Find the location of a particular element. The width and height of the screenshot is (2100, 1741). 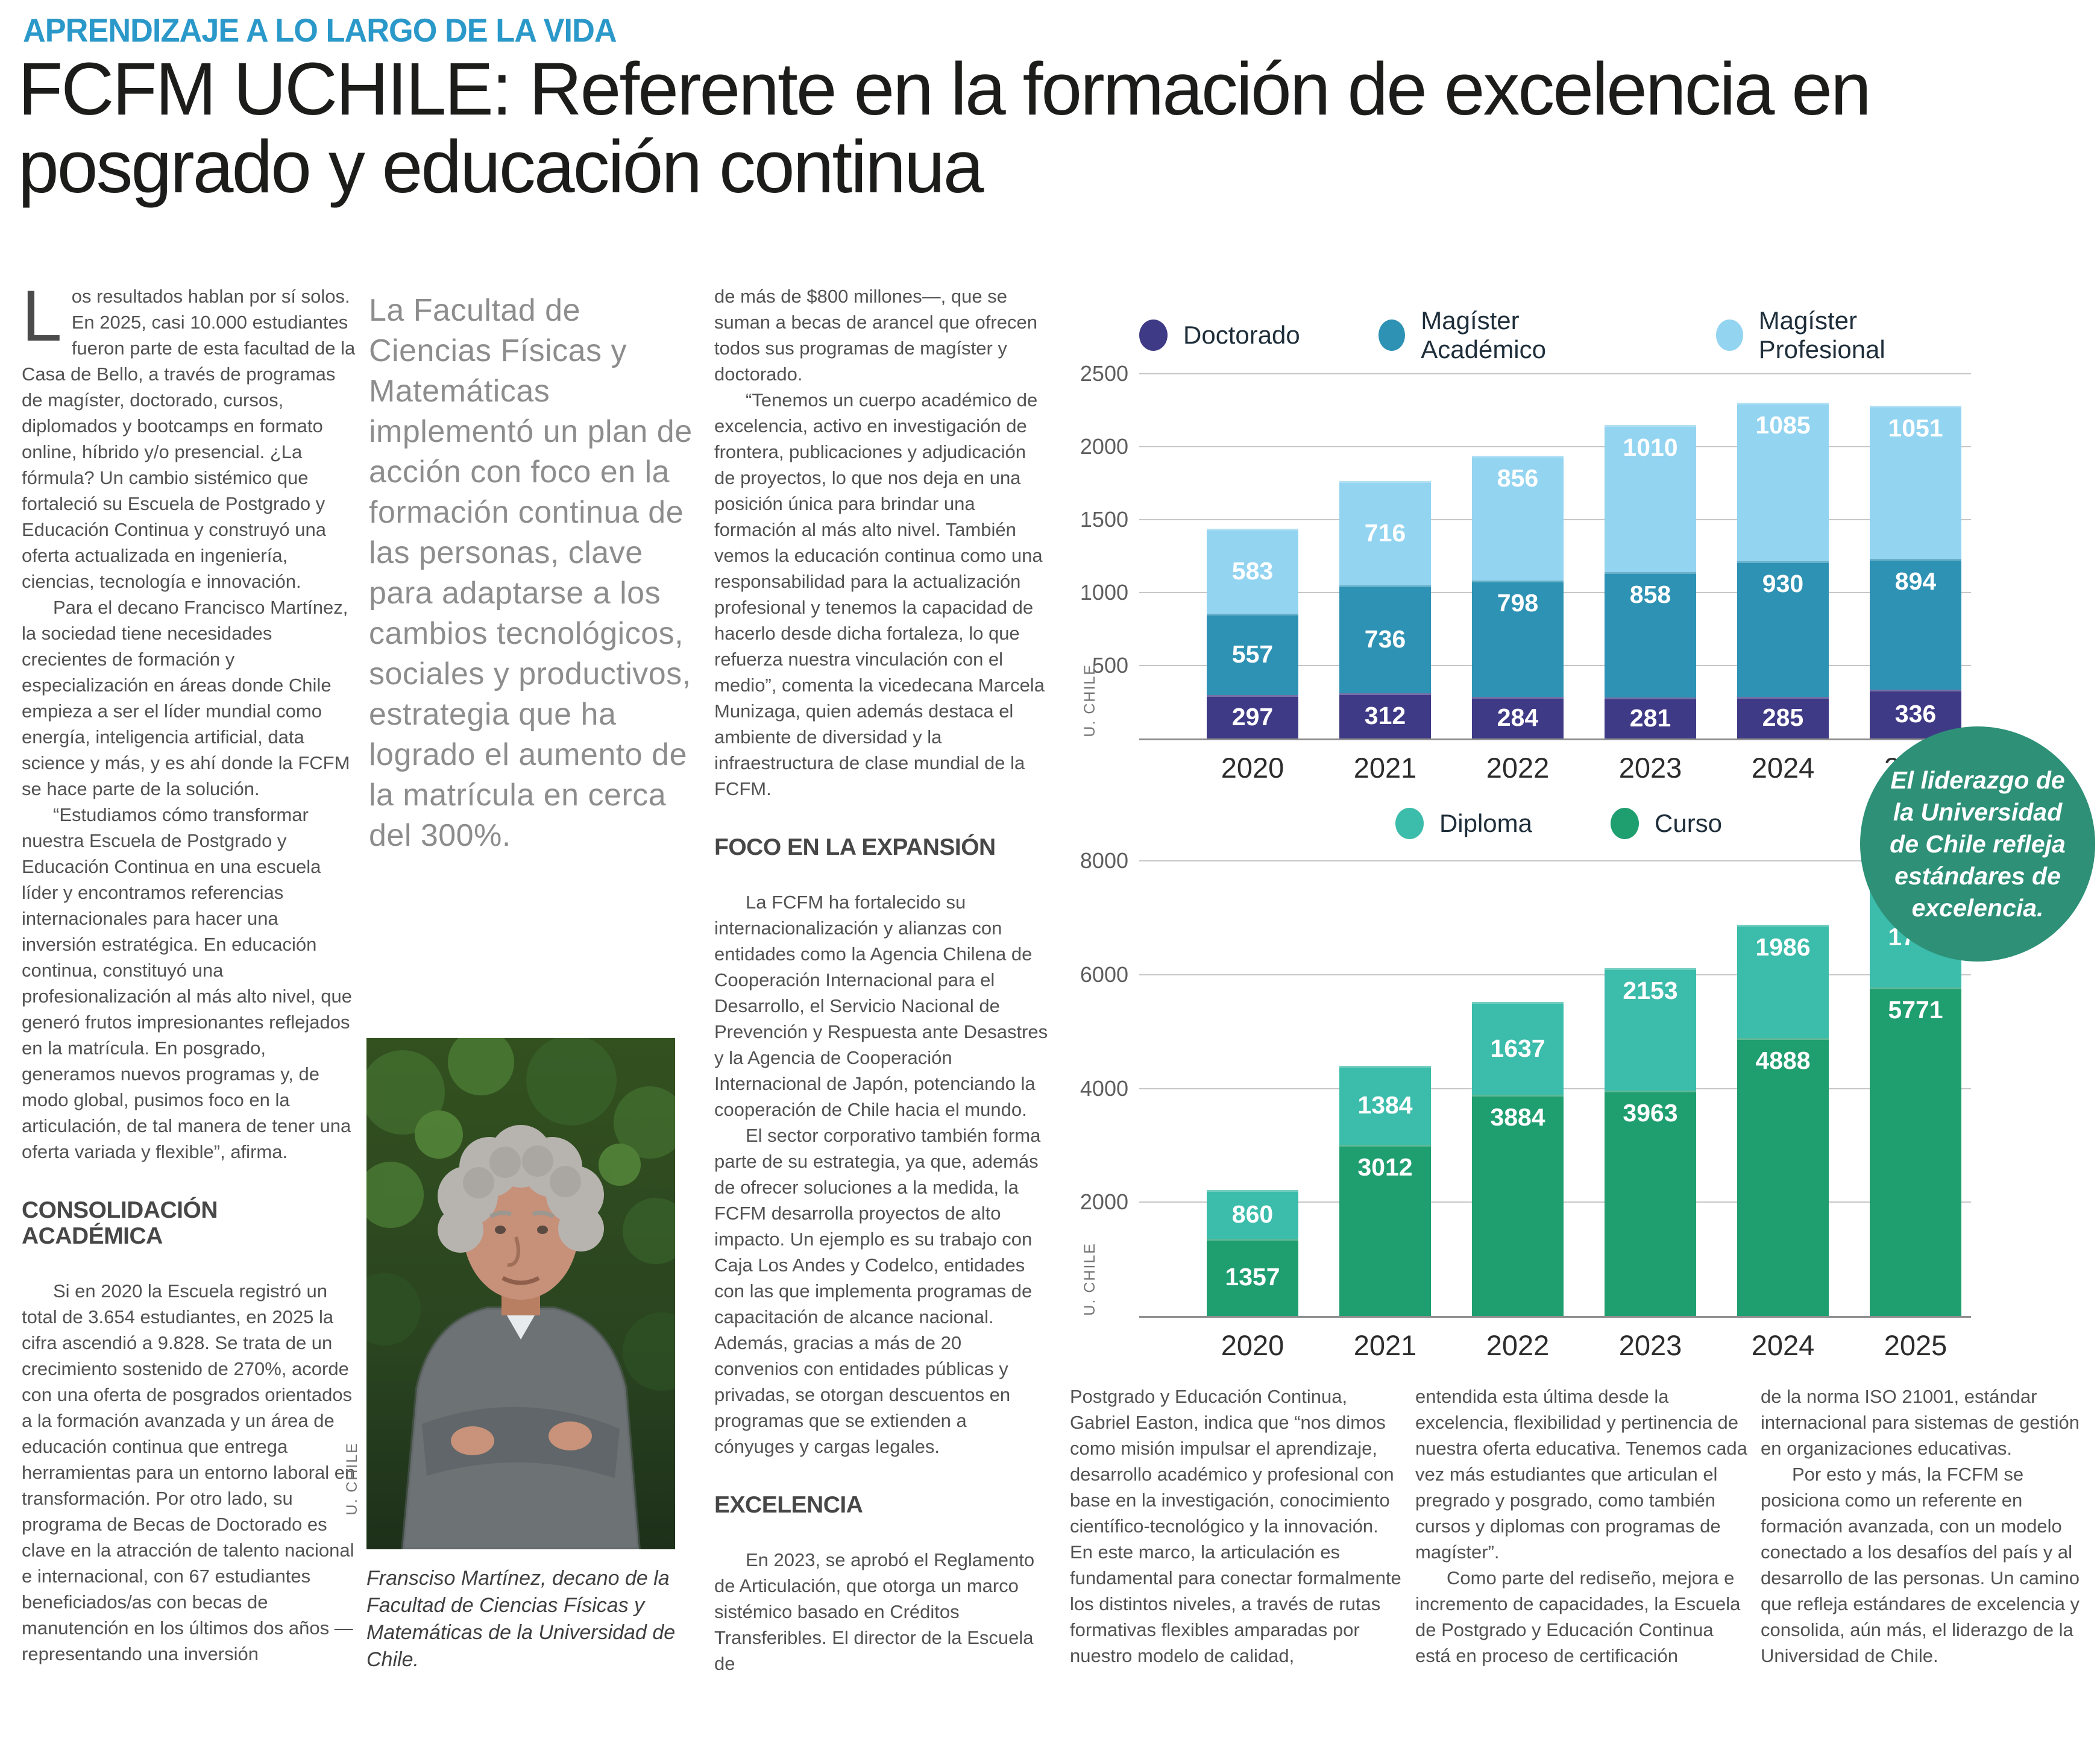

y-axis-tick-label: 2500 is located at coordinates (1104, 373).